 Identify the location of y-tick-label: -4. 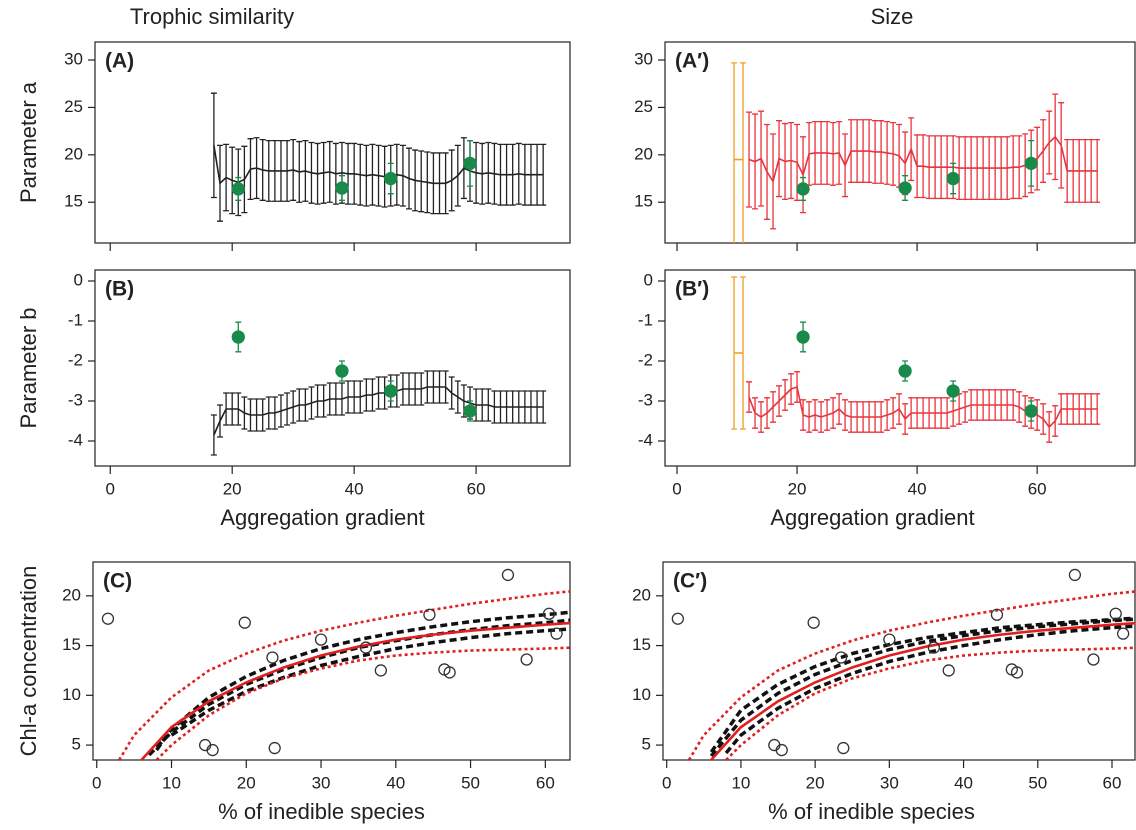
(645, 439).